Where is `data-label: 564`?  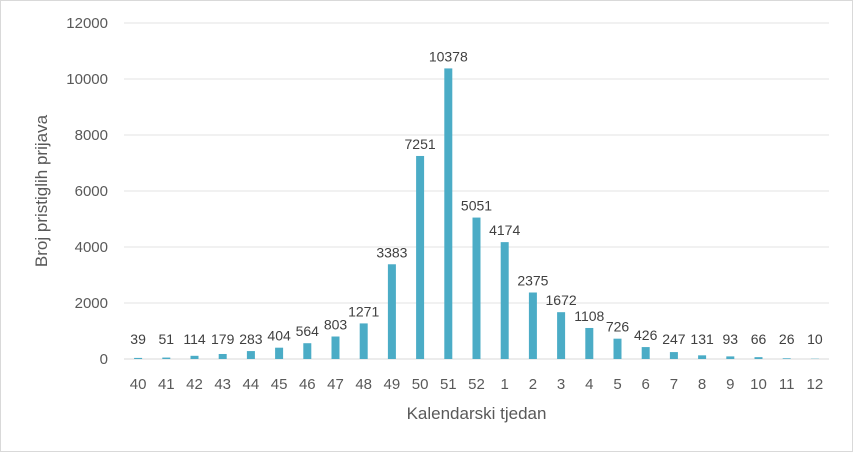
data-label: 564 is located at coordinates (308, 331).